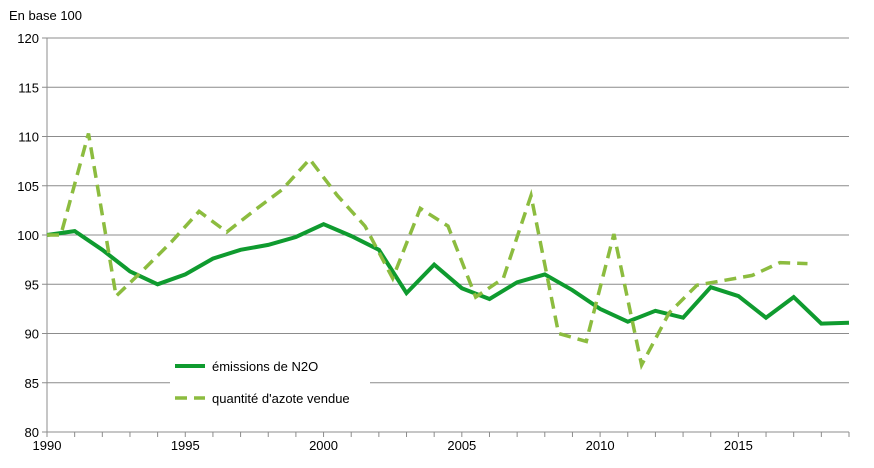 The image size is (874, 468). I want to click on y-tick-label: 90, so click(32, 334).